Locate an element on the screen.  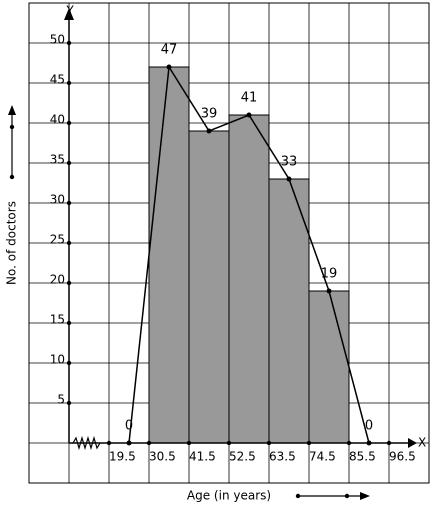
y-tick-label: 10 is located at coordinates (57, 360).